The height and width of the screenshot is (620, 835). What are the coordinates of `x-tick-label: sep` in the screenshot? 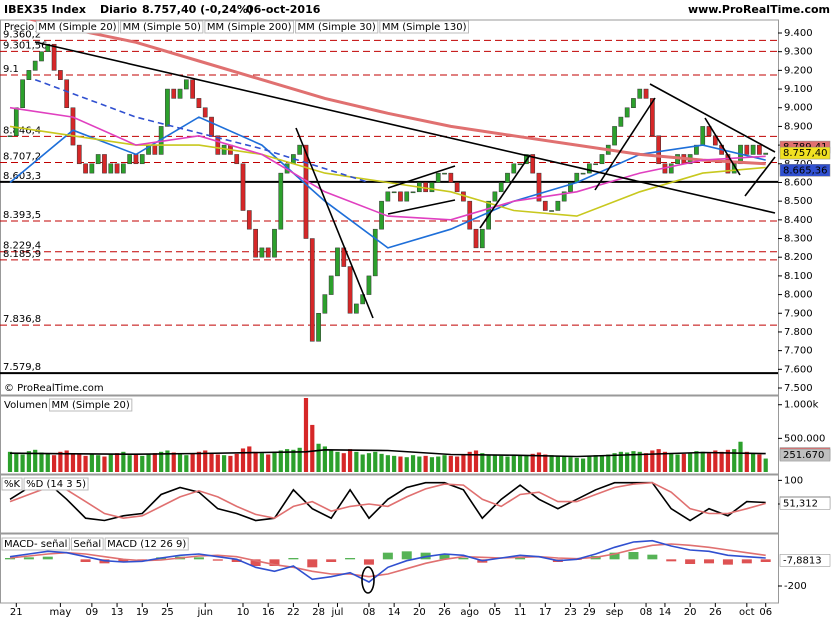 It's located at (615, 612).